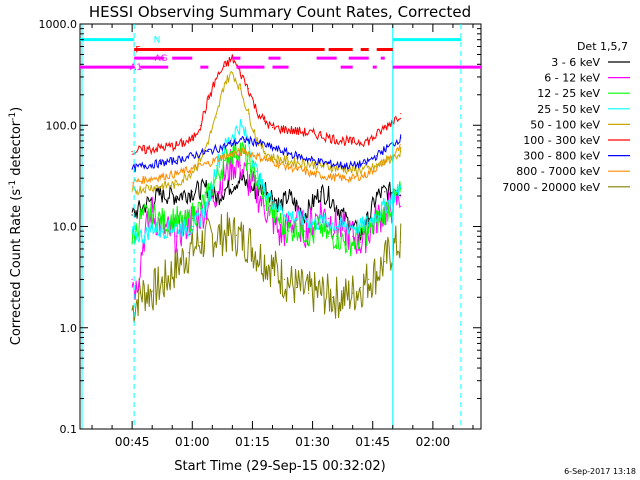  I want to click on footer-date: 6-Sep-2017 13:18, so click(600, 471).